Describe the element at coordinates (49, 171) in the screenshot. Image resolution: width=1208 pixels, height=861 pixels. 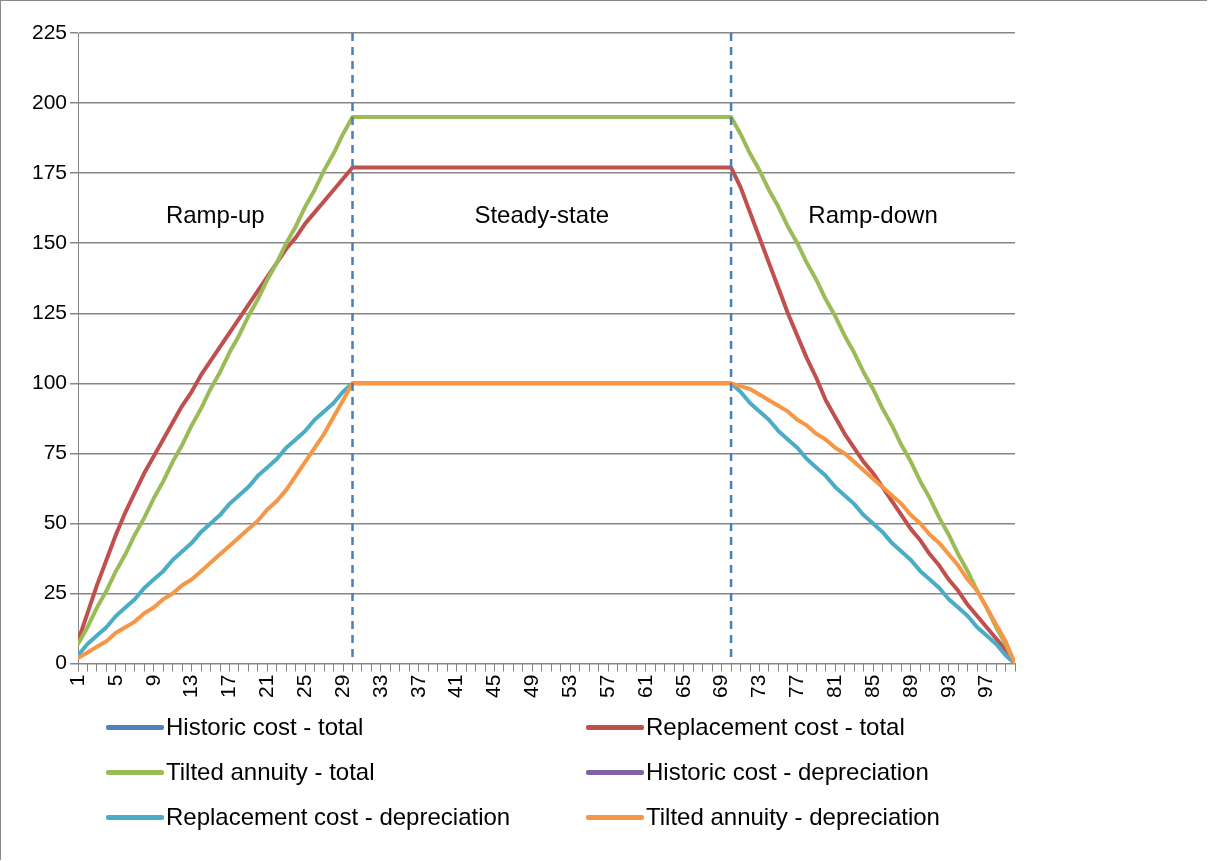
I see `y-tick-label: 175` at that location.